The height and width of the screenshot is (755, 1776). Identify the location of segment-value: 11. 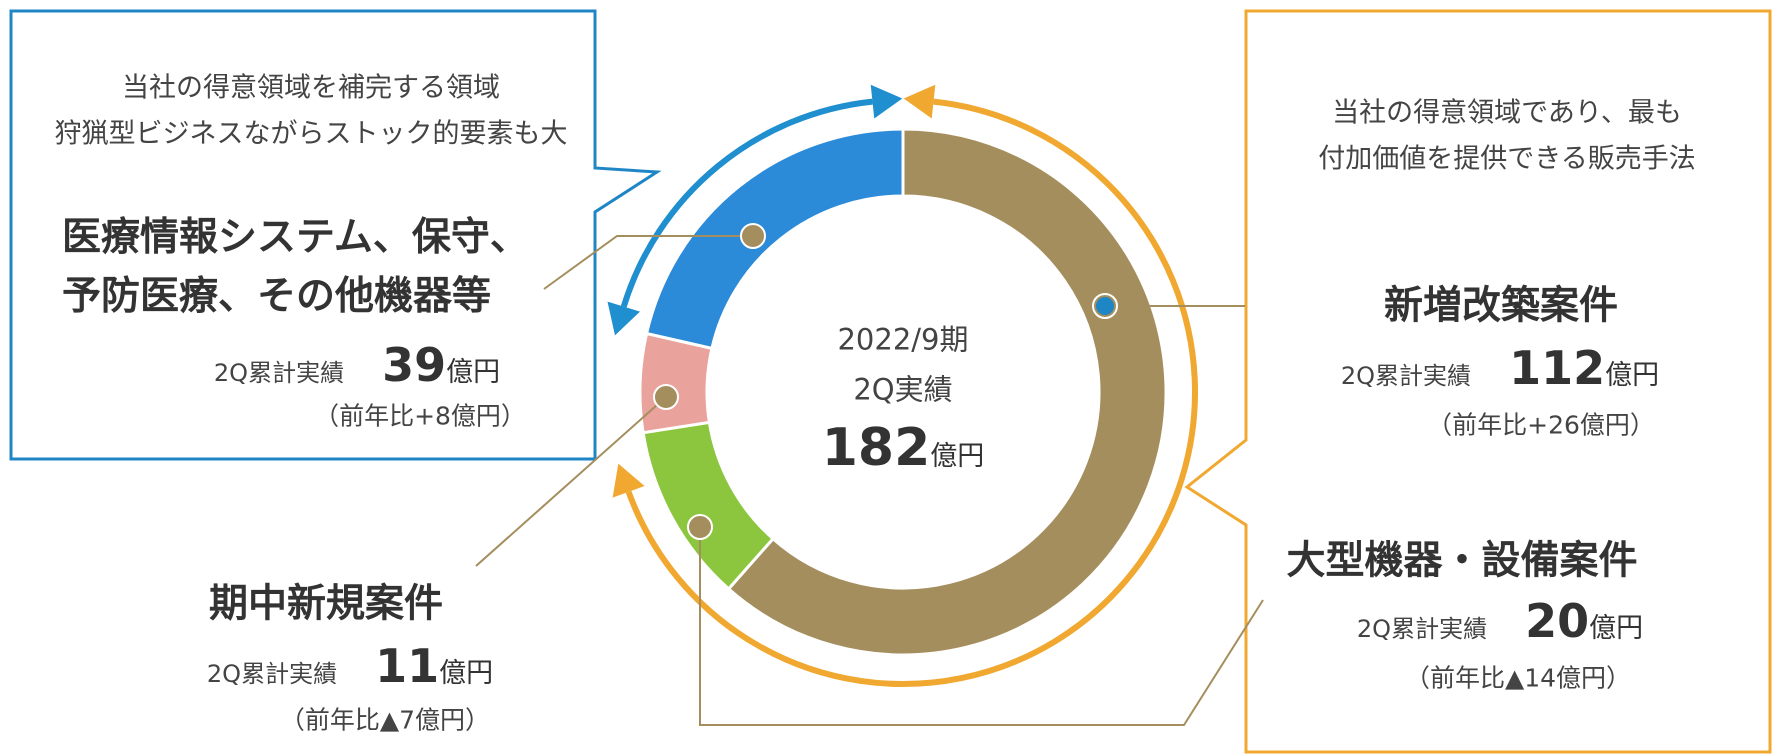
(407, 666).